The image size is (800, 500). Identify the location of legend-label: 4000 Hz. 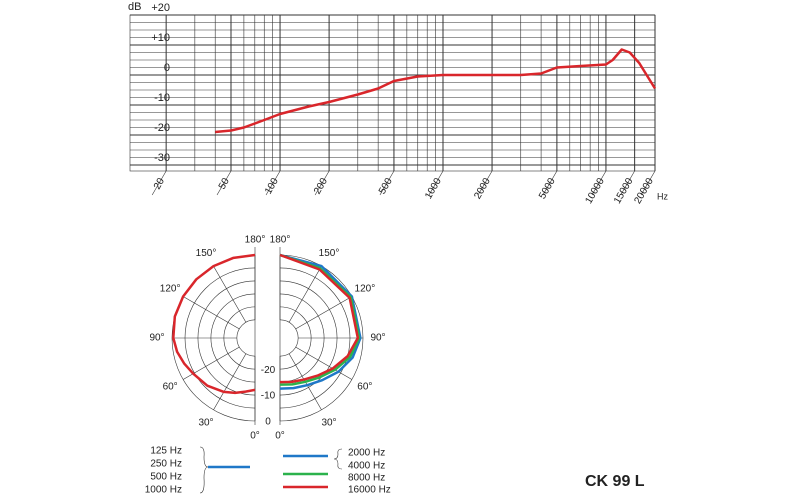
(366, 466).